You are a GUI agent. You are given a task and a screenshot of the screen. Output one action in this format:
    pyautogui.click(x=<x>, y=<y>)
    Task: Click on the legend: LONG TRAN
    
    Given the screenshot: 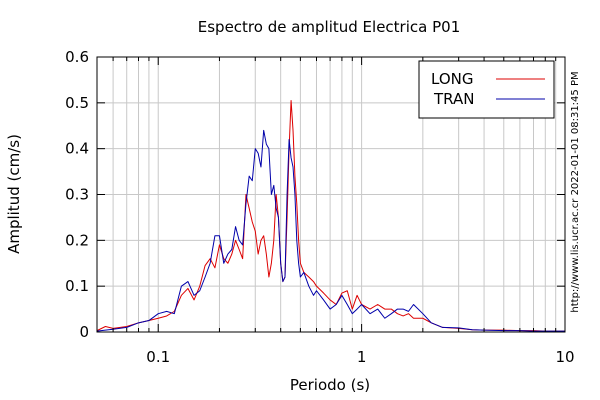 What is the action you would take?
    pyautogui.click(x=486, y=89)
    